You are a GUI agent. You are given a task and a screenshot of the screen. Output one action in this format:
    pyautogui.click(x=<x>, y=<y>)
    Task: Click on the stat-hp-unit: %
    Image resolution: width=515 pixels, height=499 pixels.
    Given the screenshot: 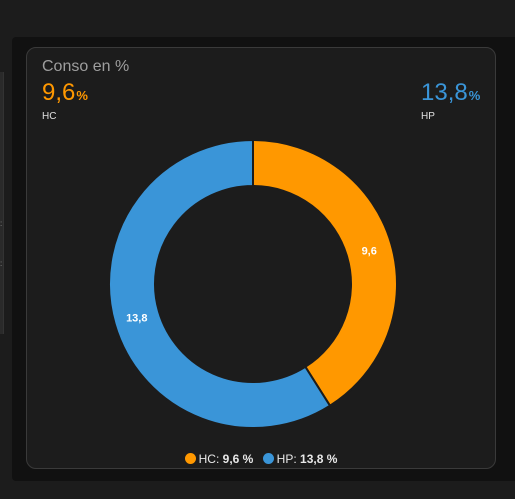 What is the action you would take?
    pyautogui.click(x=474, y=95)
    